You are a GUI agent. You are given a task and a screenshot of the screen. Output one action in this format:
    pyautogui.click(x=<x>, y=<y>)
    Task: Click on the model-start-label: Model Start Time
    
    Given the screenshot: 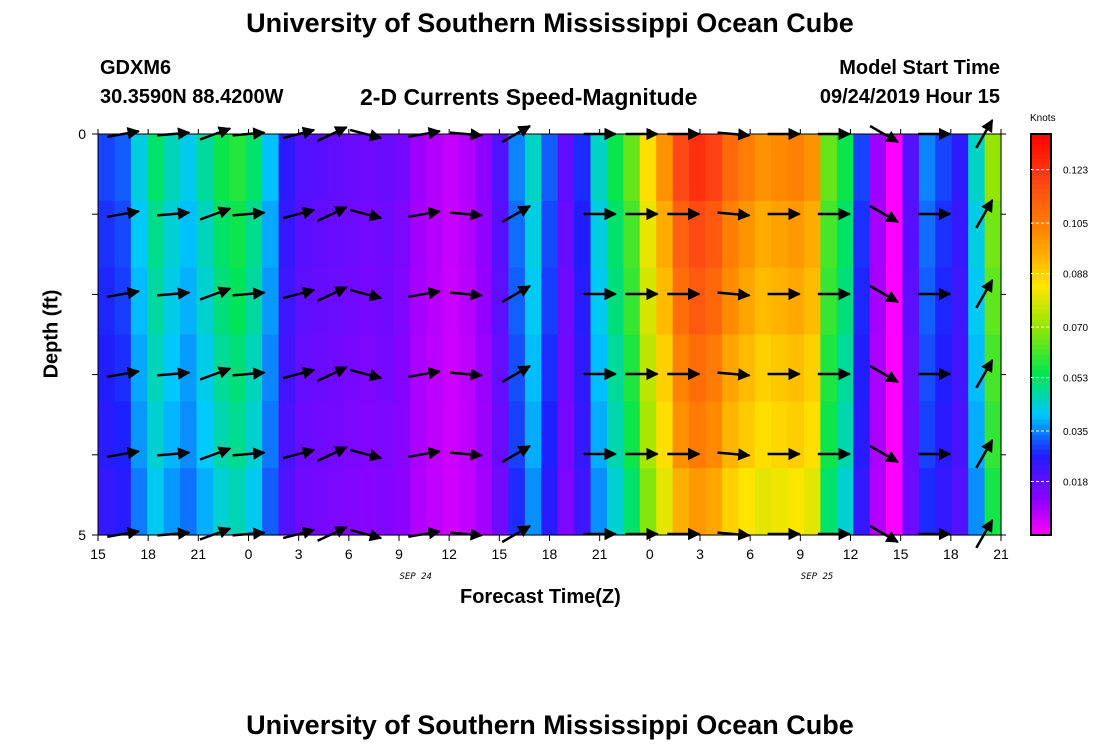 What is the action you would take?
    pyautogui.click(x=919, y=68)
    